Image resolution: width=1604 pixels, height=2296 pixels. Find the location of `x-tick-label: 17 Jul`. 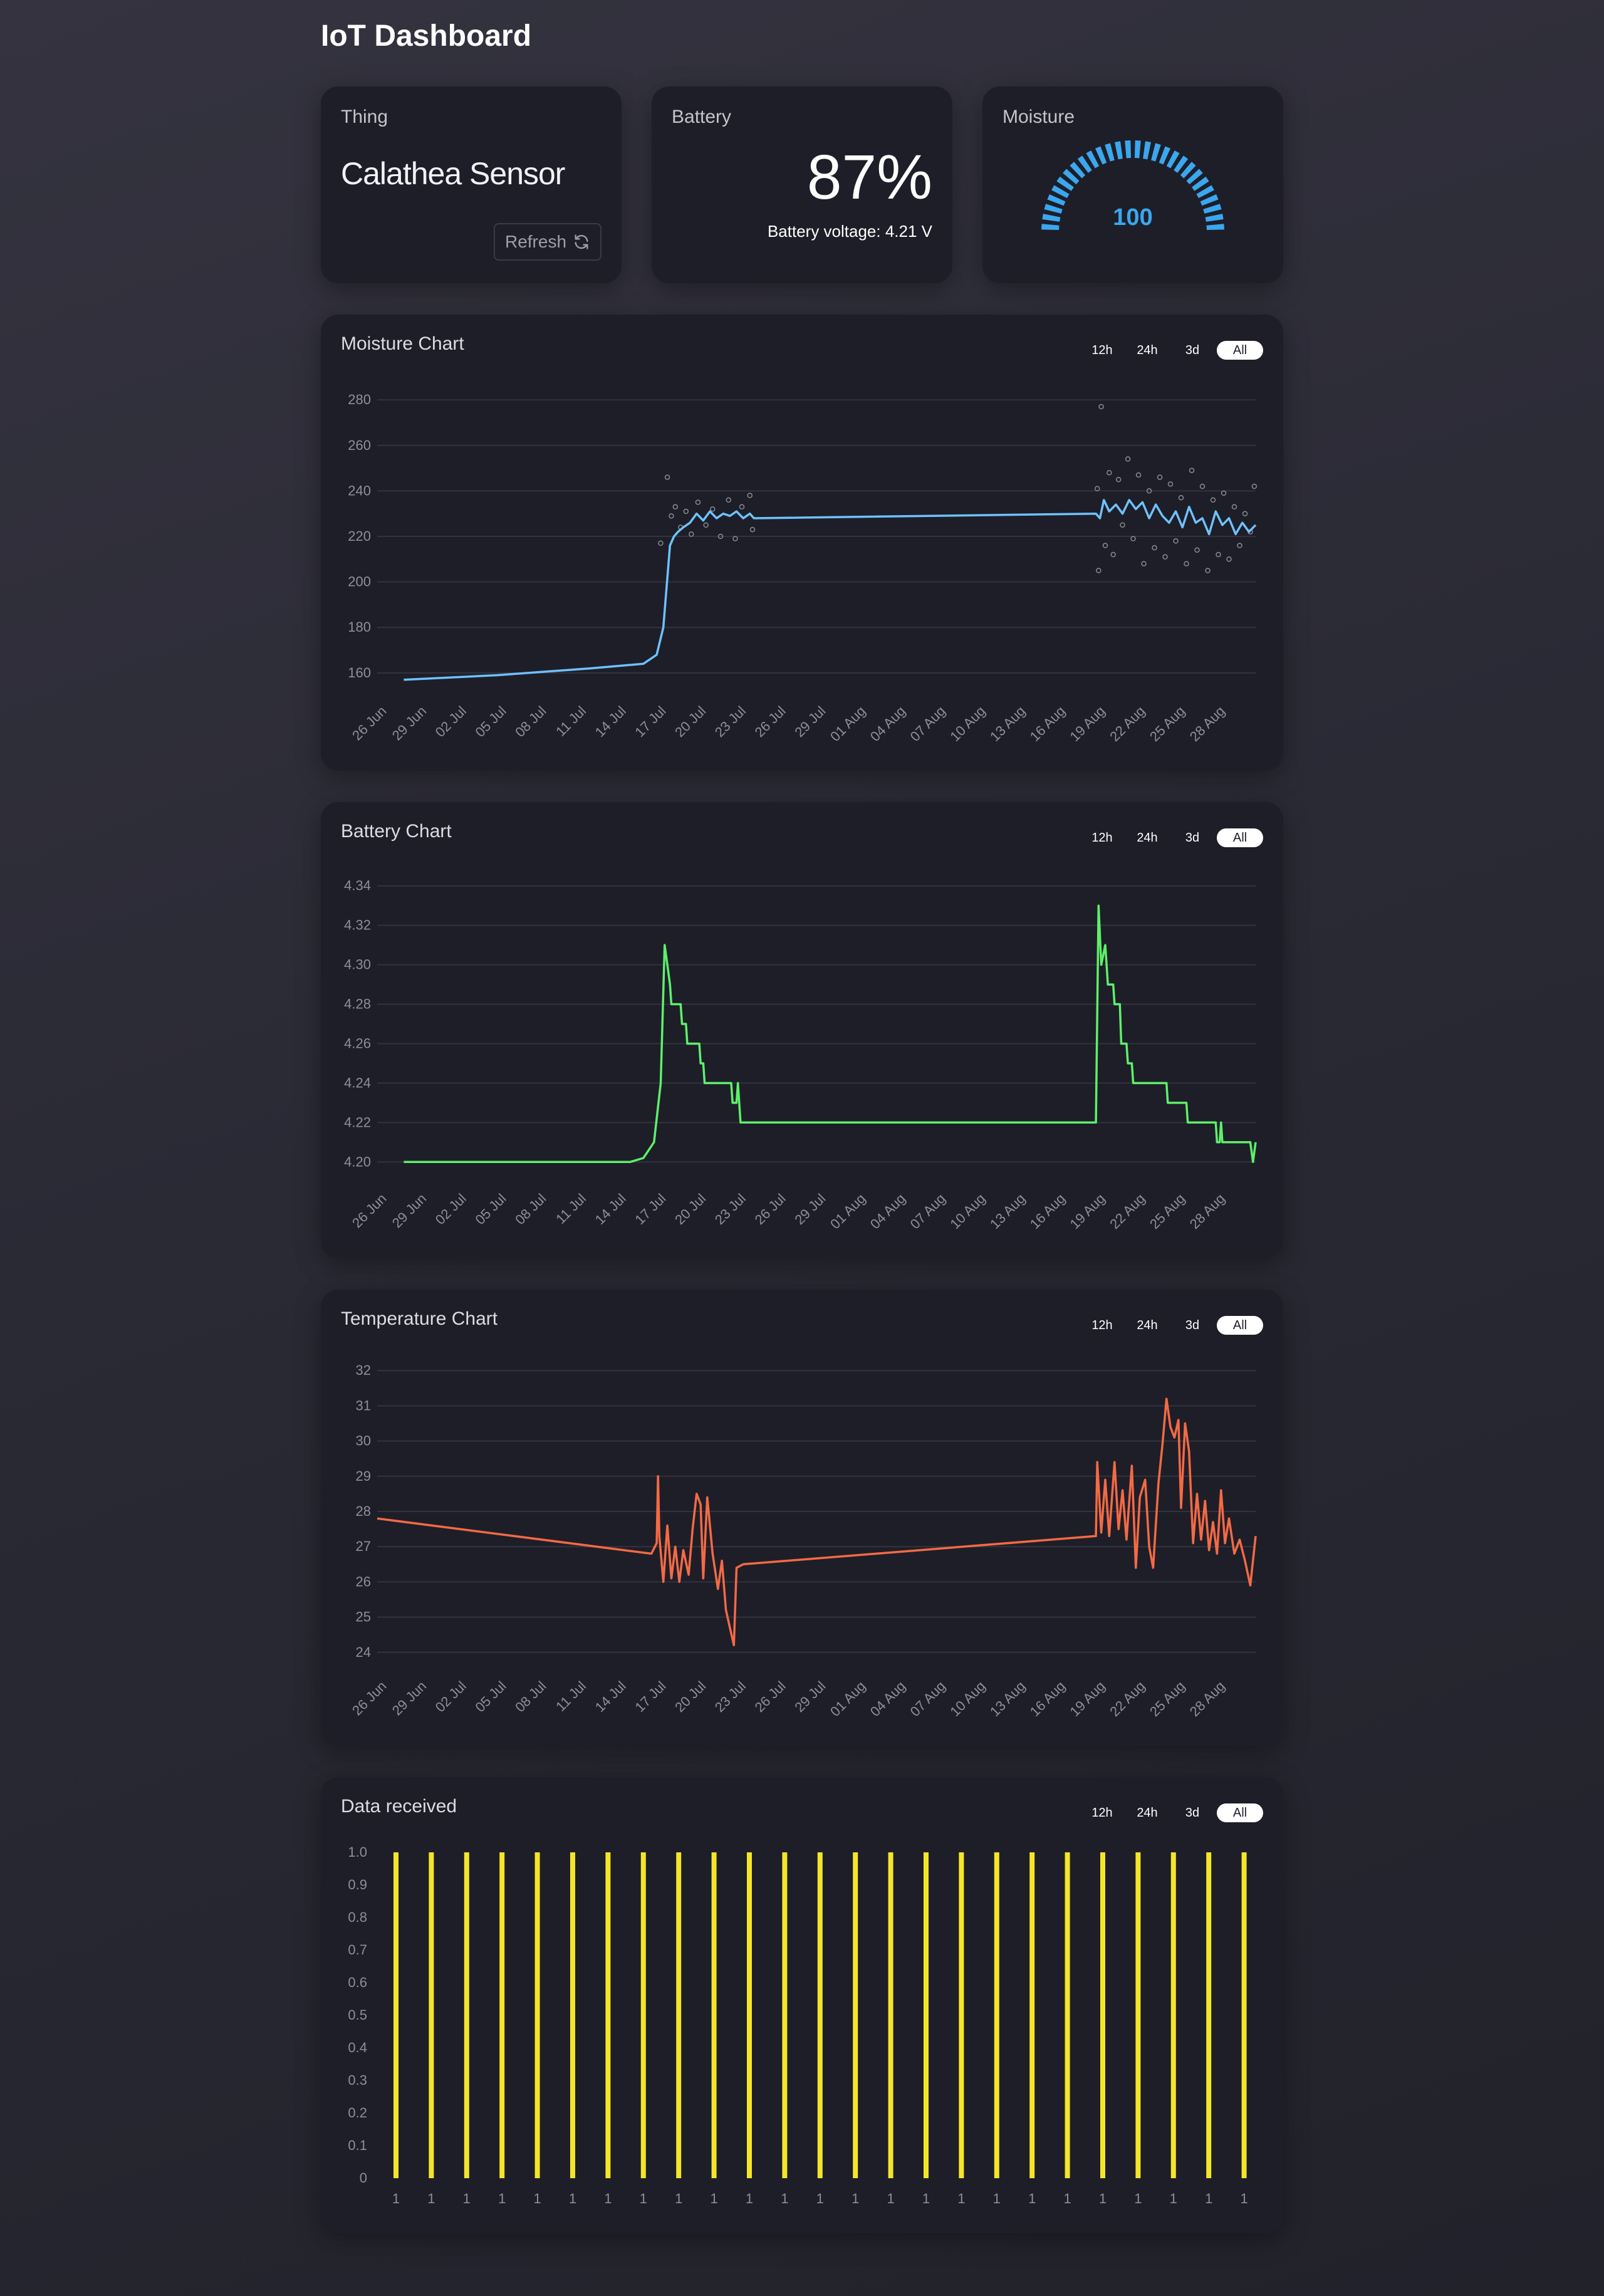

x-tick-label: 17 Jul is located at coordinates (650, 1696).